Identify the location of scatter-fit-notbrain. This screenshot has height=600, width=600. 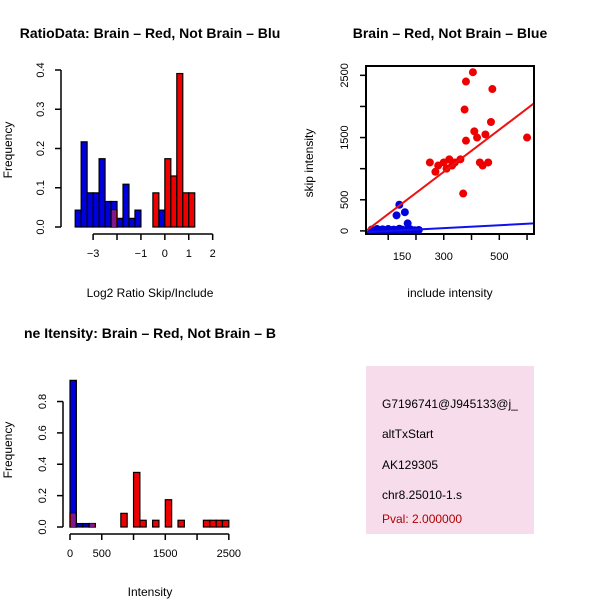
(450, 228).